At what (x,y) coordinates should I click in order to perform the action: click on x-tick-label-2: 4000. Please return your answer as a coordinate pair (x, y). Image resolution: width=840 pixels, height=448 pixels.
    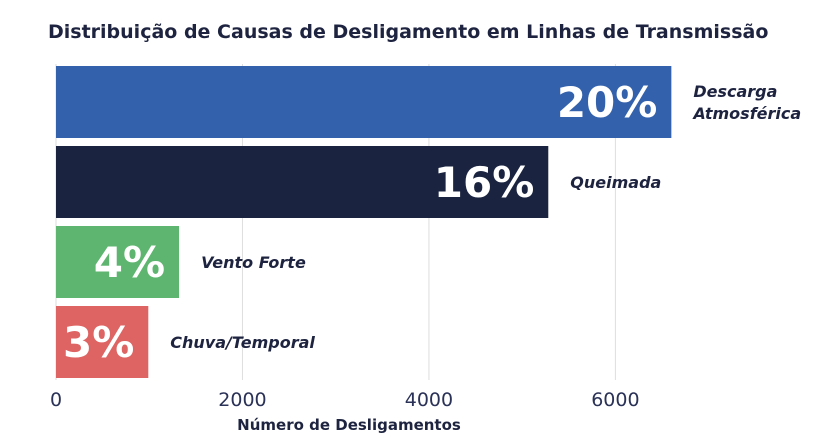
    Looking at the image, I should click on (429, 400).